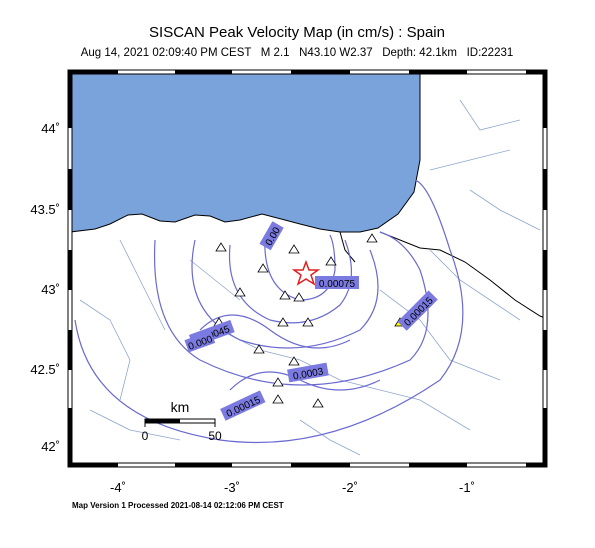 This screenshot has height=548, width=595. I want to click on lon-label: -4˚, so click(118, 487).